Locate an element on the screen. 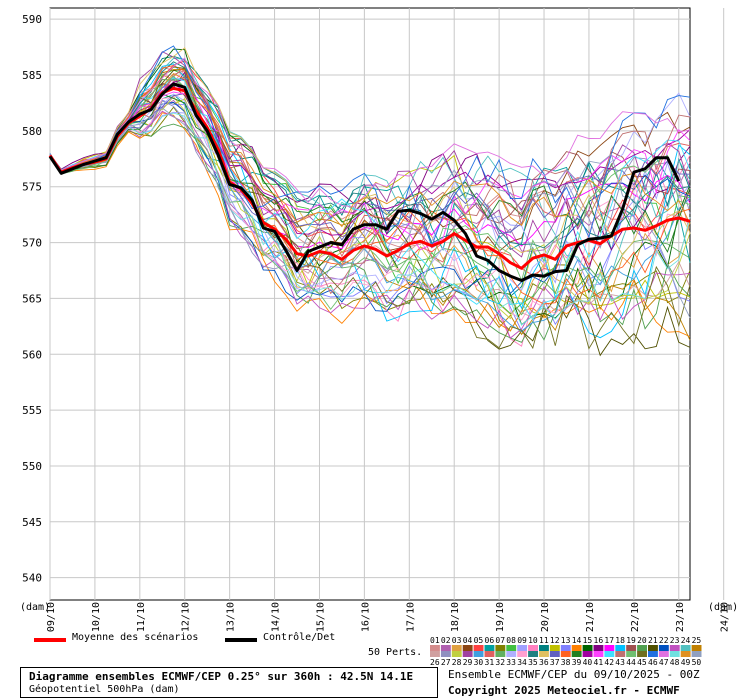 The image size is (740, 700). y-tick-label: 555 is located at coordinates (32, 410).